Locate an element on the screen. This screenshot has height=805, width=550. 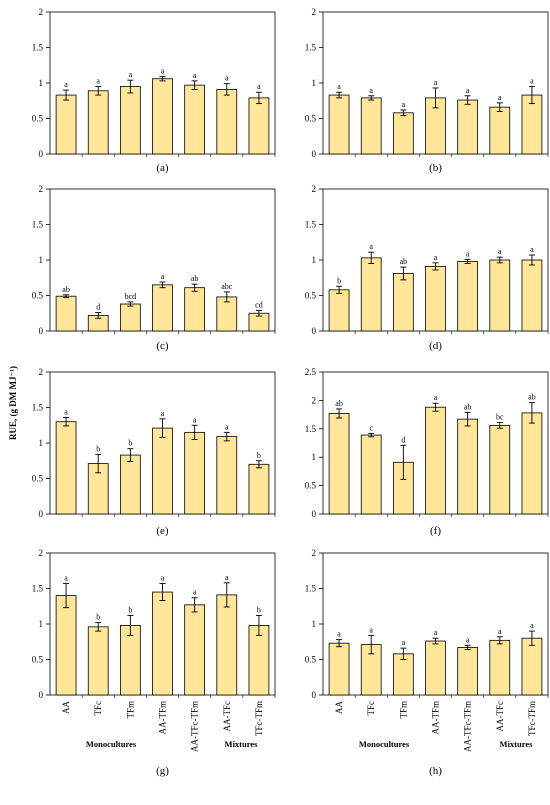
panel-e-ytick-label: 1.5 is located at coordinates (38, 408).